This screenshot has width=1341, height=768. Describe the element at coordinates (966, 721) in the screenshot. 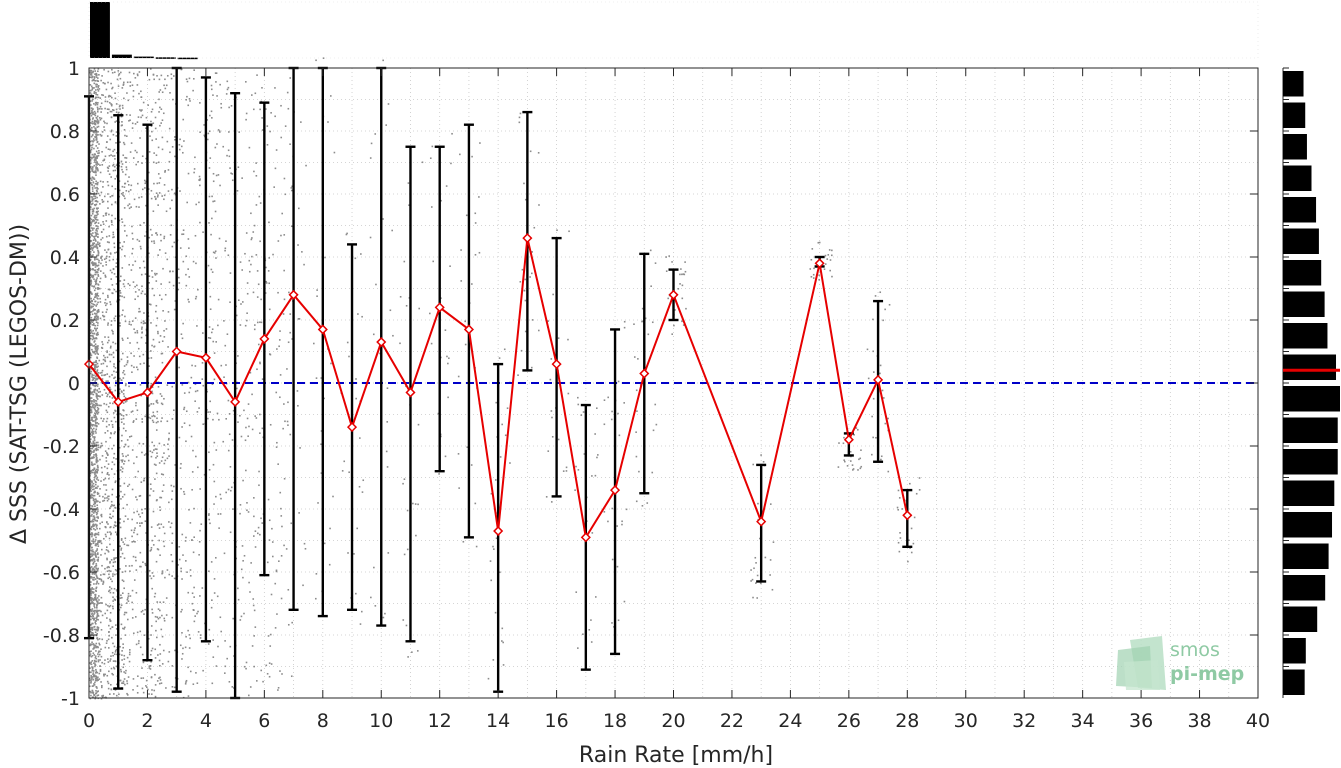

I see `x-tick-label: 30` at that location.